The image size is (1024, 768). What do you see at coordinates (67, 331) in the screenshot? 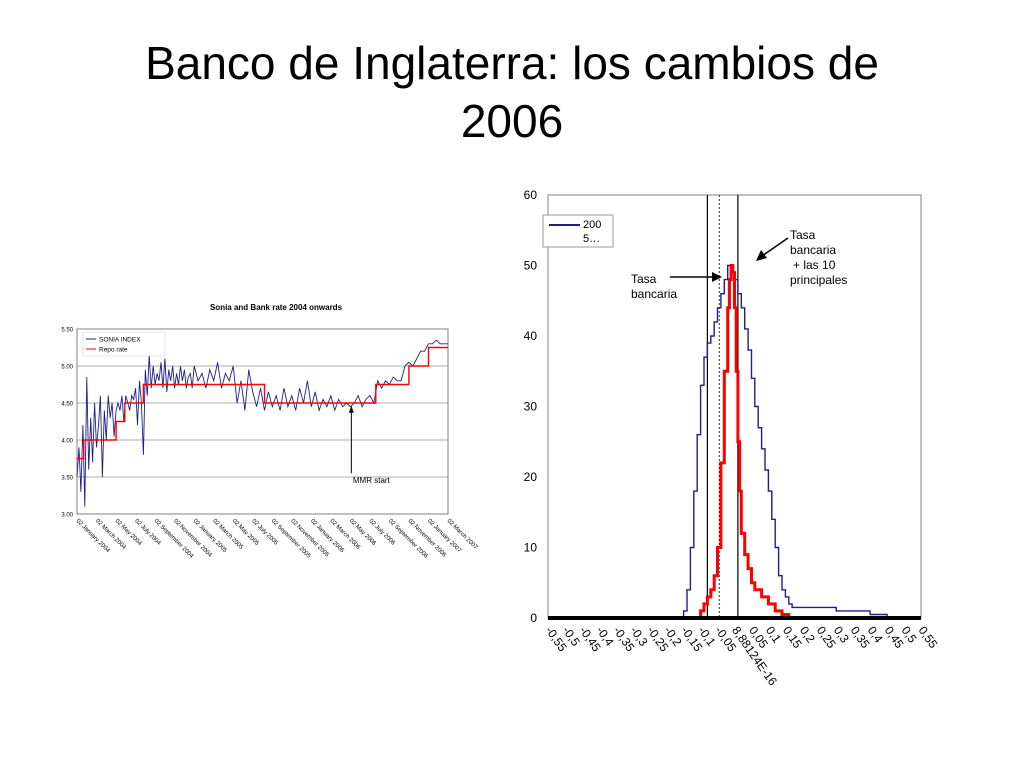
I see `left-y-tick-label: 5.50` at bounding box center [67, 331].